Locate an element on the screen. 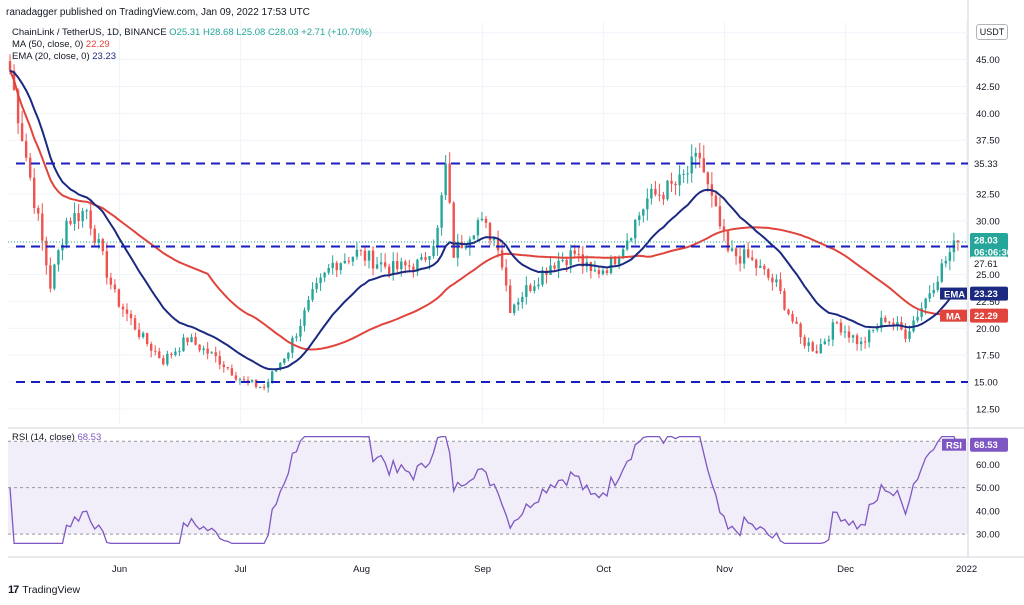 This screenshot has height=605, width=1024. level-tag-15-bg is located at coordinates (989, 382).